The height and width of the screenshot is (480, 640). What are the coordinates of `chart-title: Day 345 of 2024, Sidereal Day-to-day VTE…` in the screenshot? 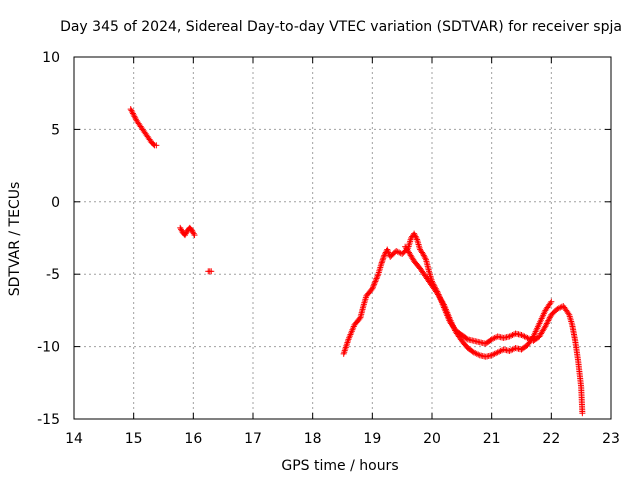 It's located at (341, 27).